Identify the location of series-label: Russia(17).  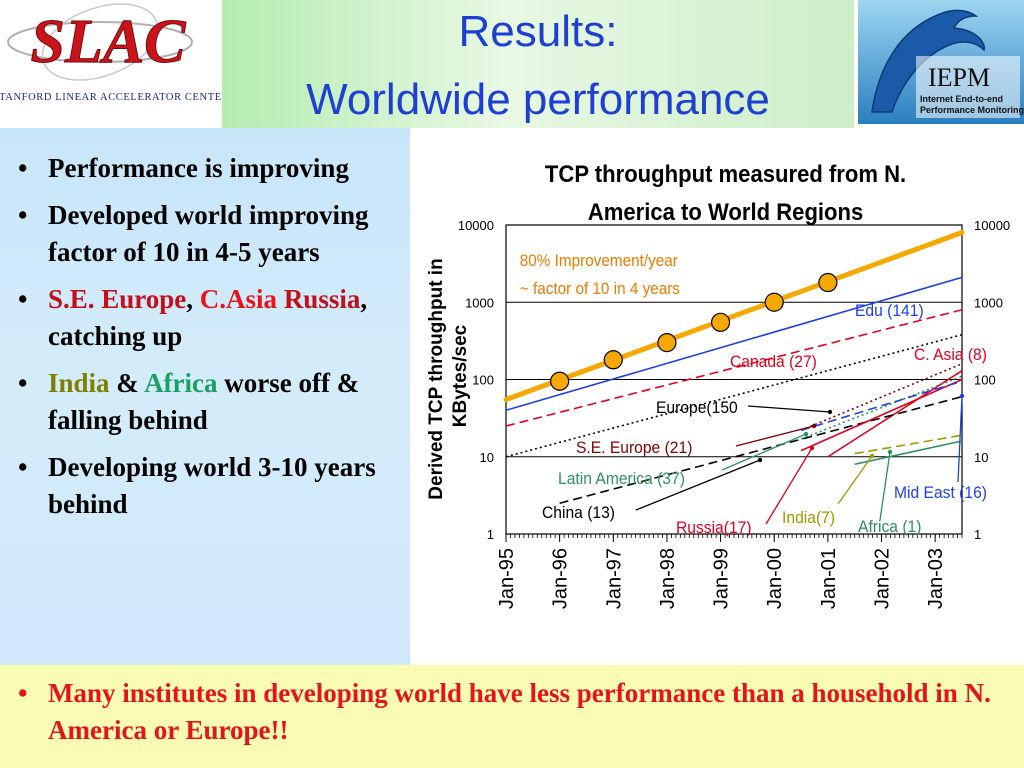
(714, 527).